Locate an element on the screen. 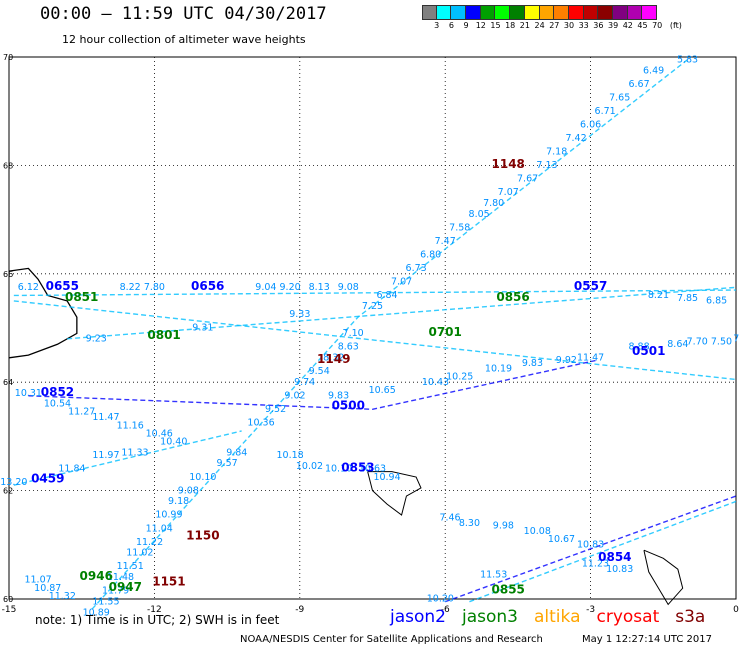  color-scale-label: 6 is located at coordinates (451, 25).